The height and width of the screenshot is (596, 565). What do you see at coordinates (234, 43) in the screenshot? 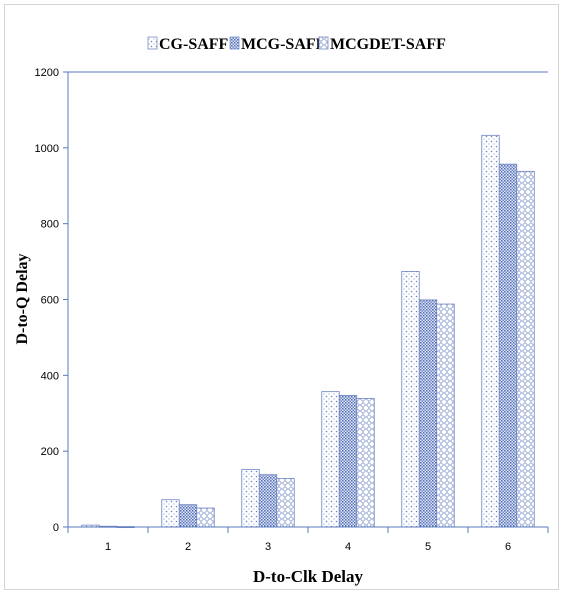
I see `legend-swatch-mcg-saff` at bounding box center [234, 43].